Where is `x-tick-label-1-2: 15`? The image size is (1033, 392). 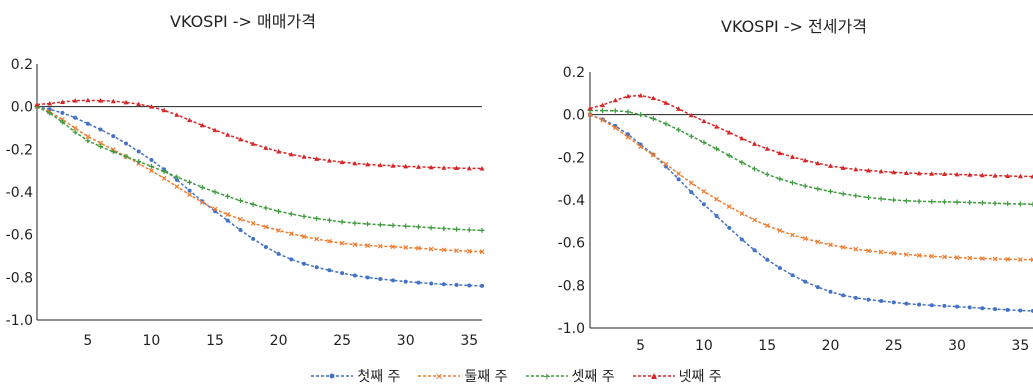 x-tick-label-1-2: 15 is located at coordinates (767, 346).